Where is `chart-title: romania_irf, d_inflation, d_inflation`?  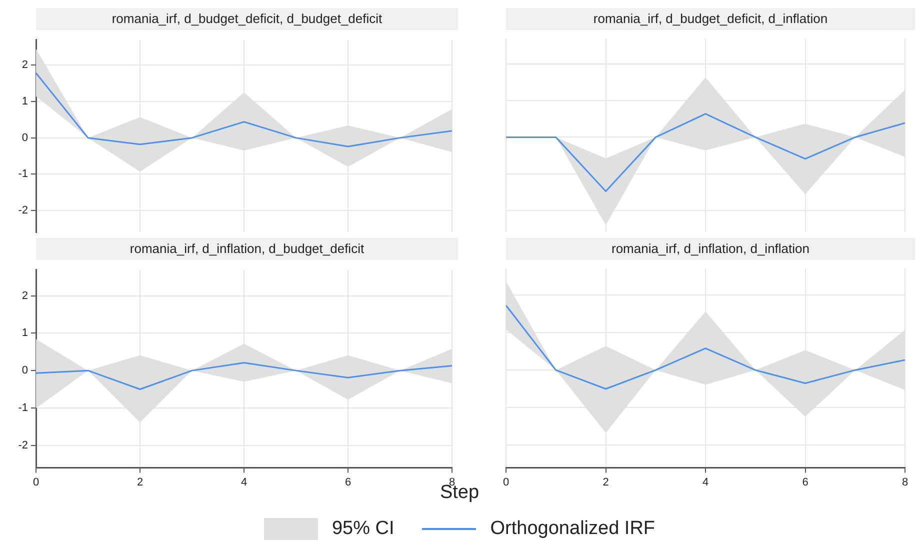 chart-title: romania_irf, d_inflation, d_inflation is located at coordinates (710, 249).